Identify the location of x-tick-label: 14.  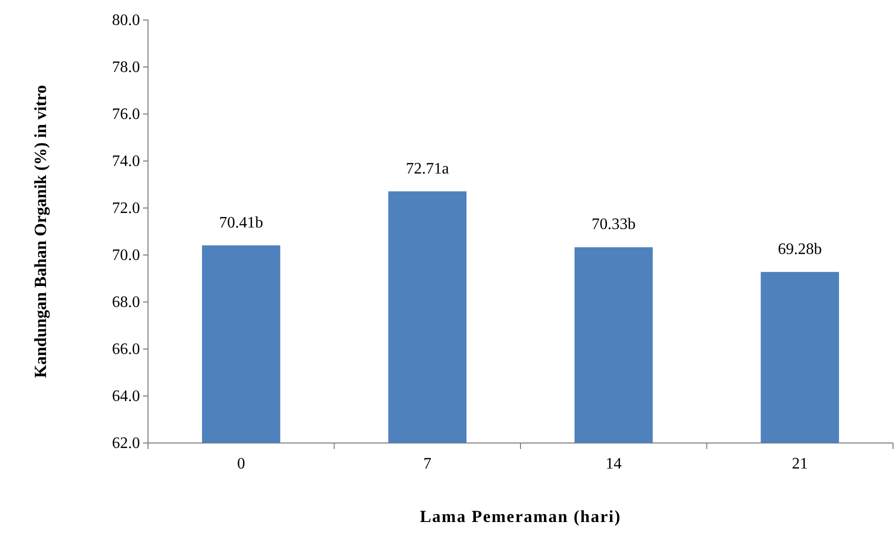
(614, 463).